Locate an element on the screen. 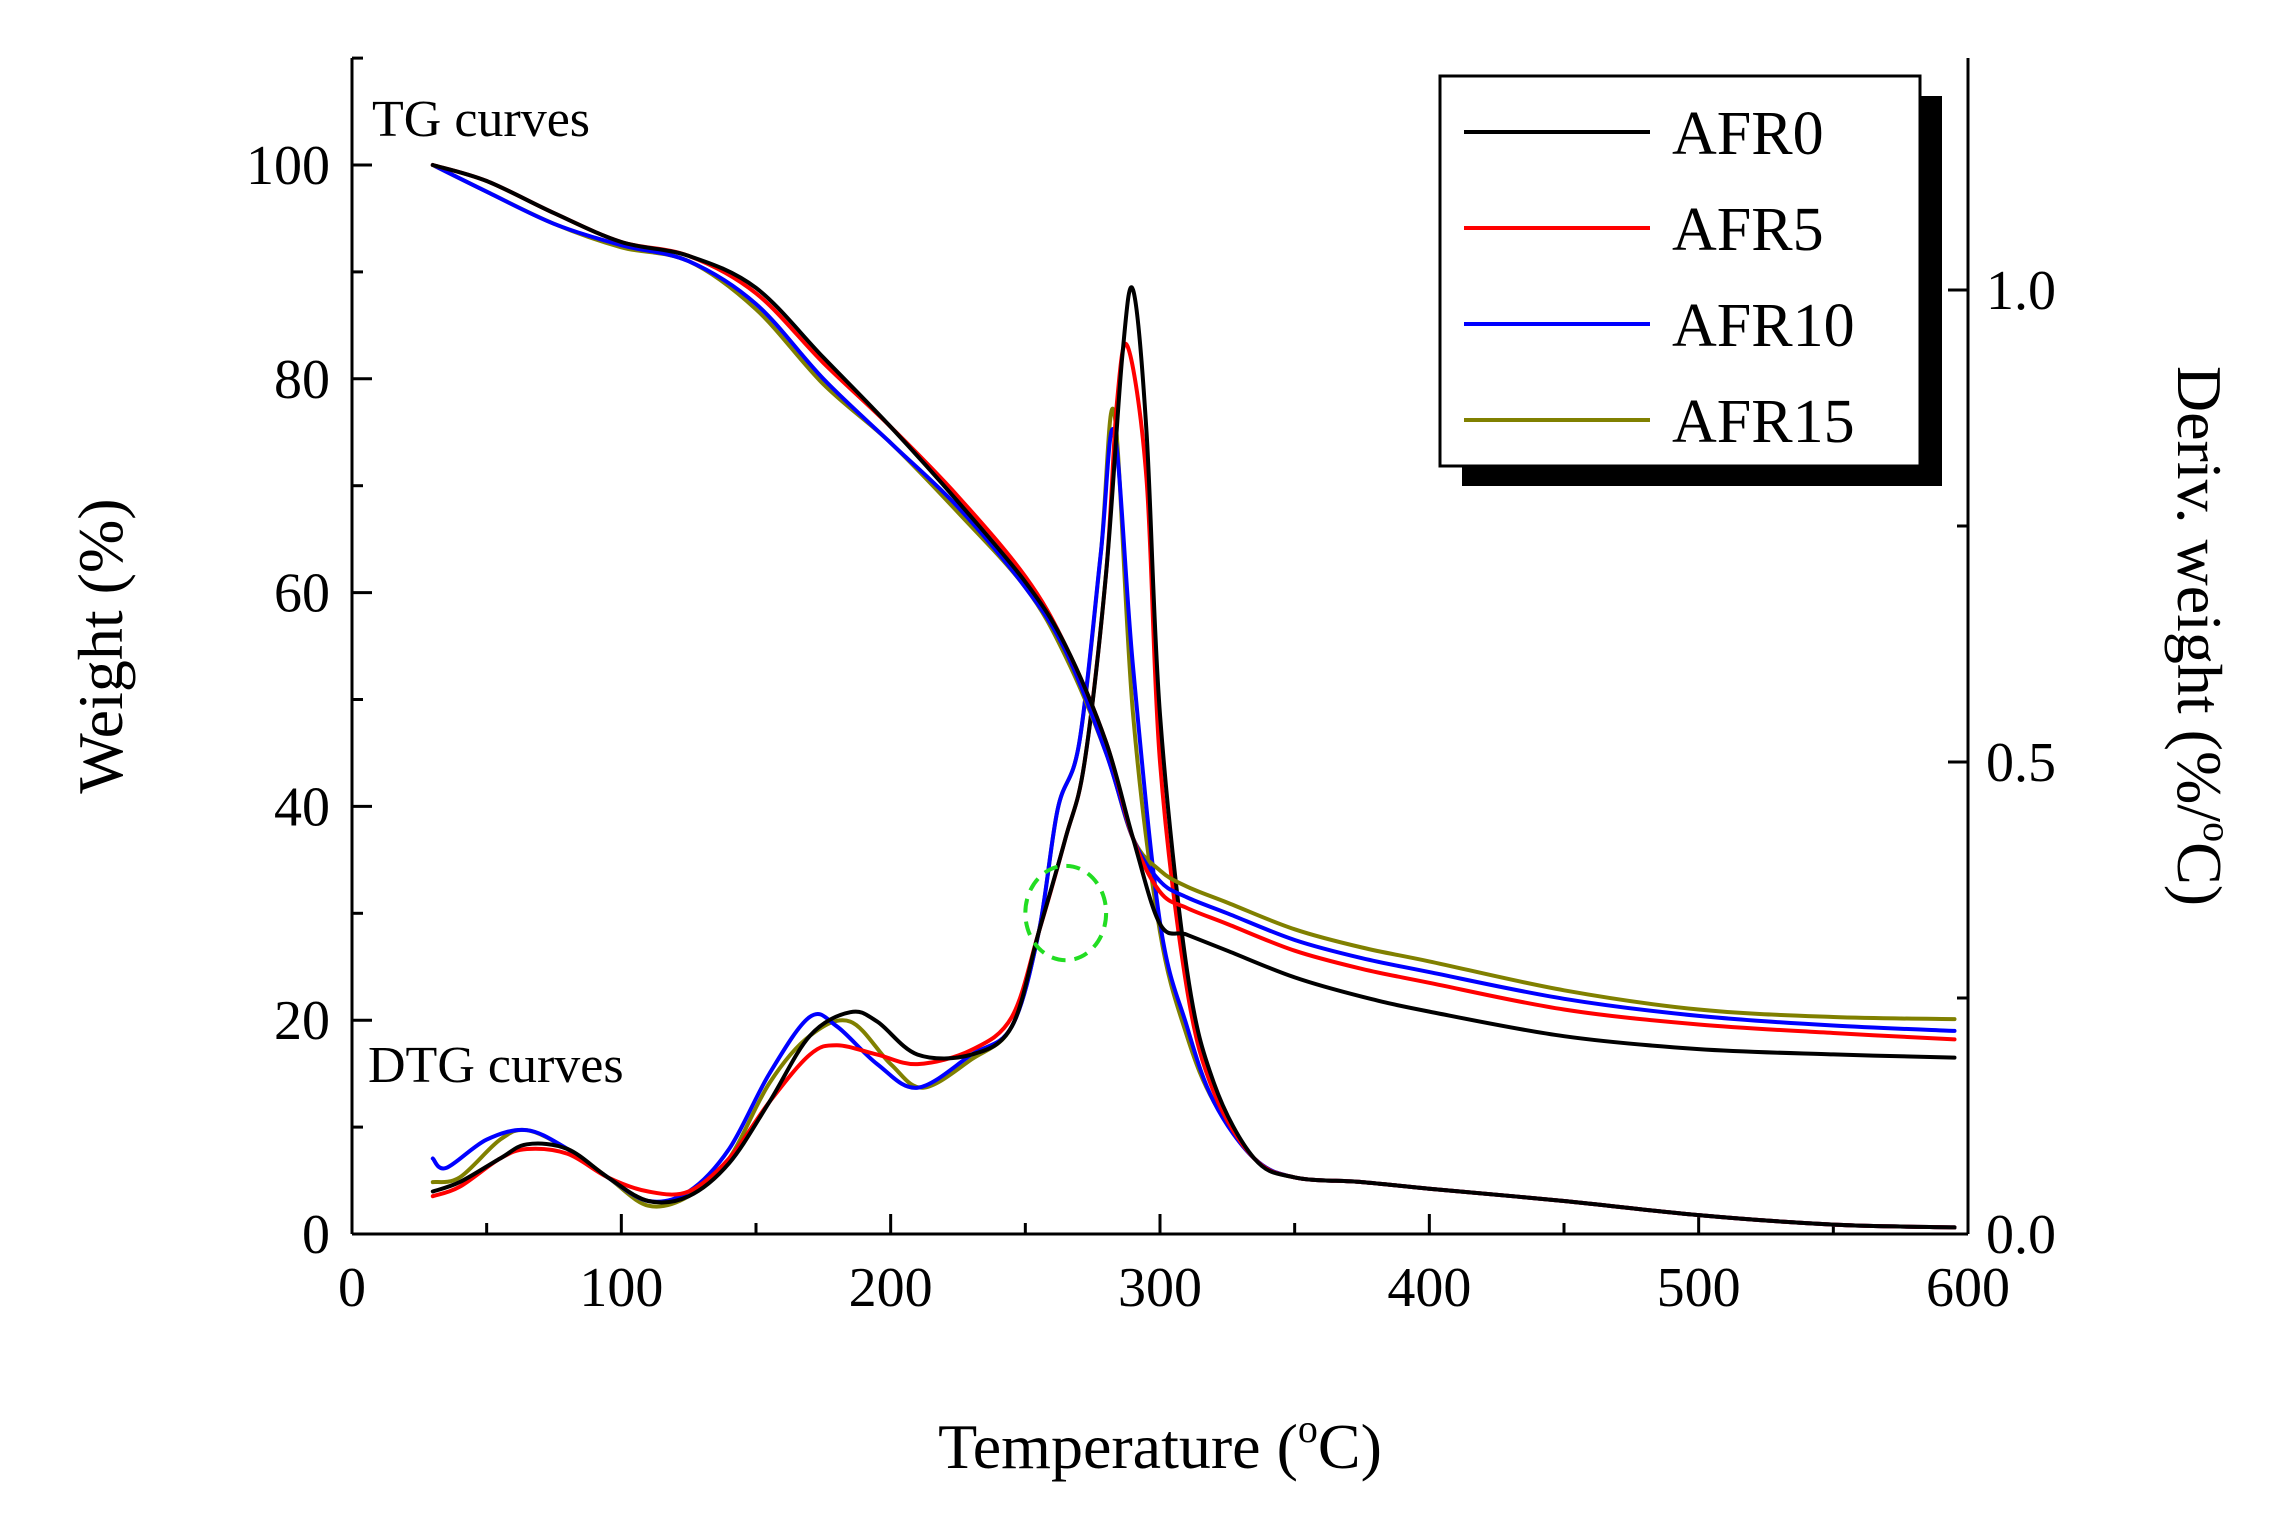 This screenshot has width=2285, height=1514. y2-tick-label: 1.0 is located at coordinates (2021, 291).